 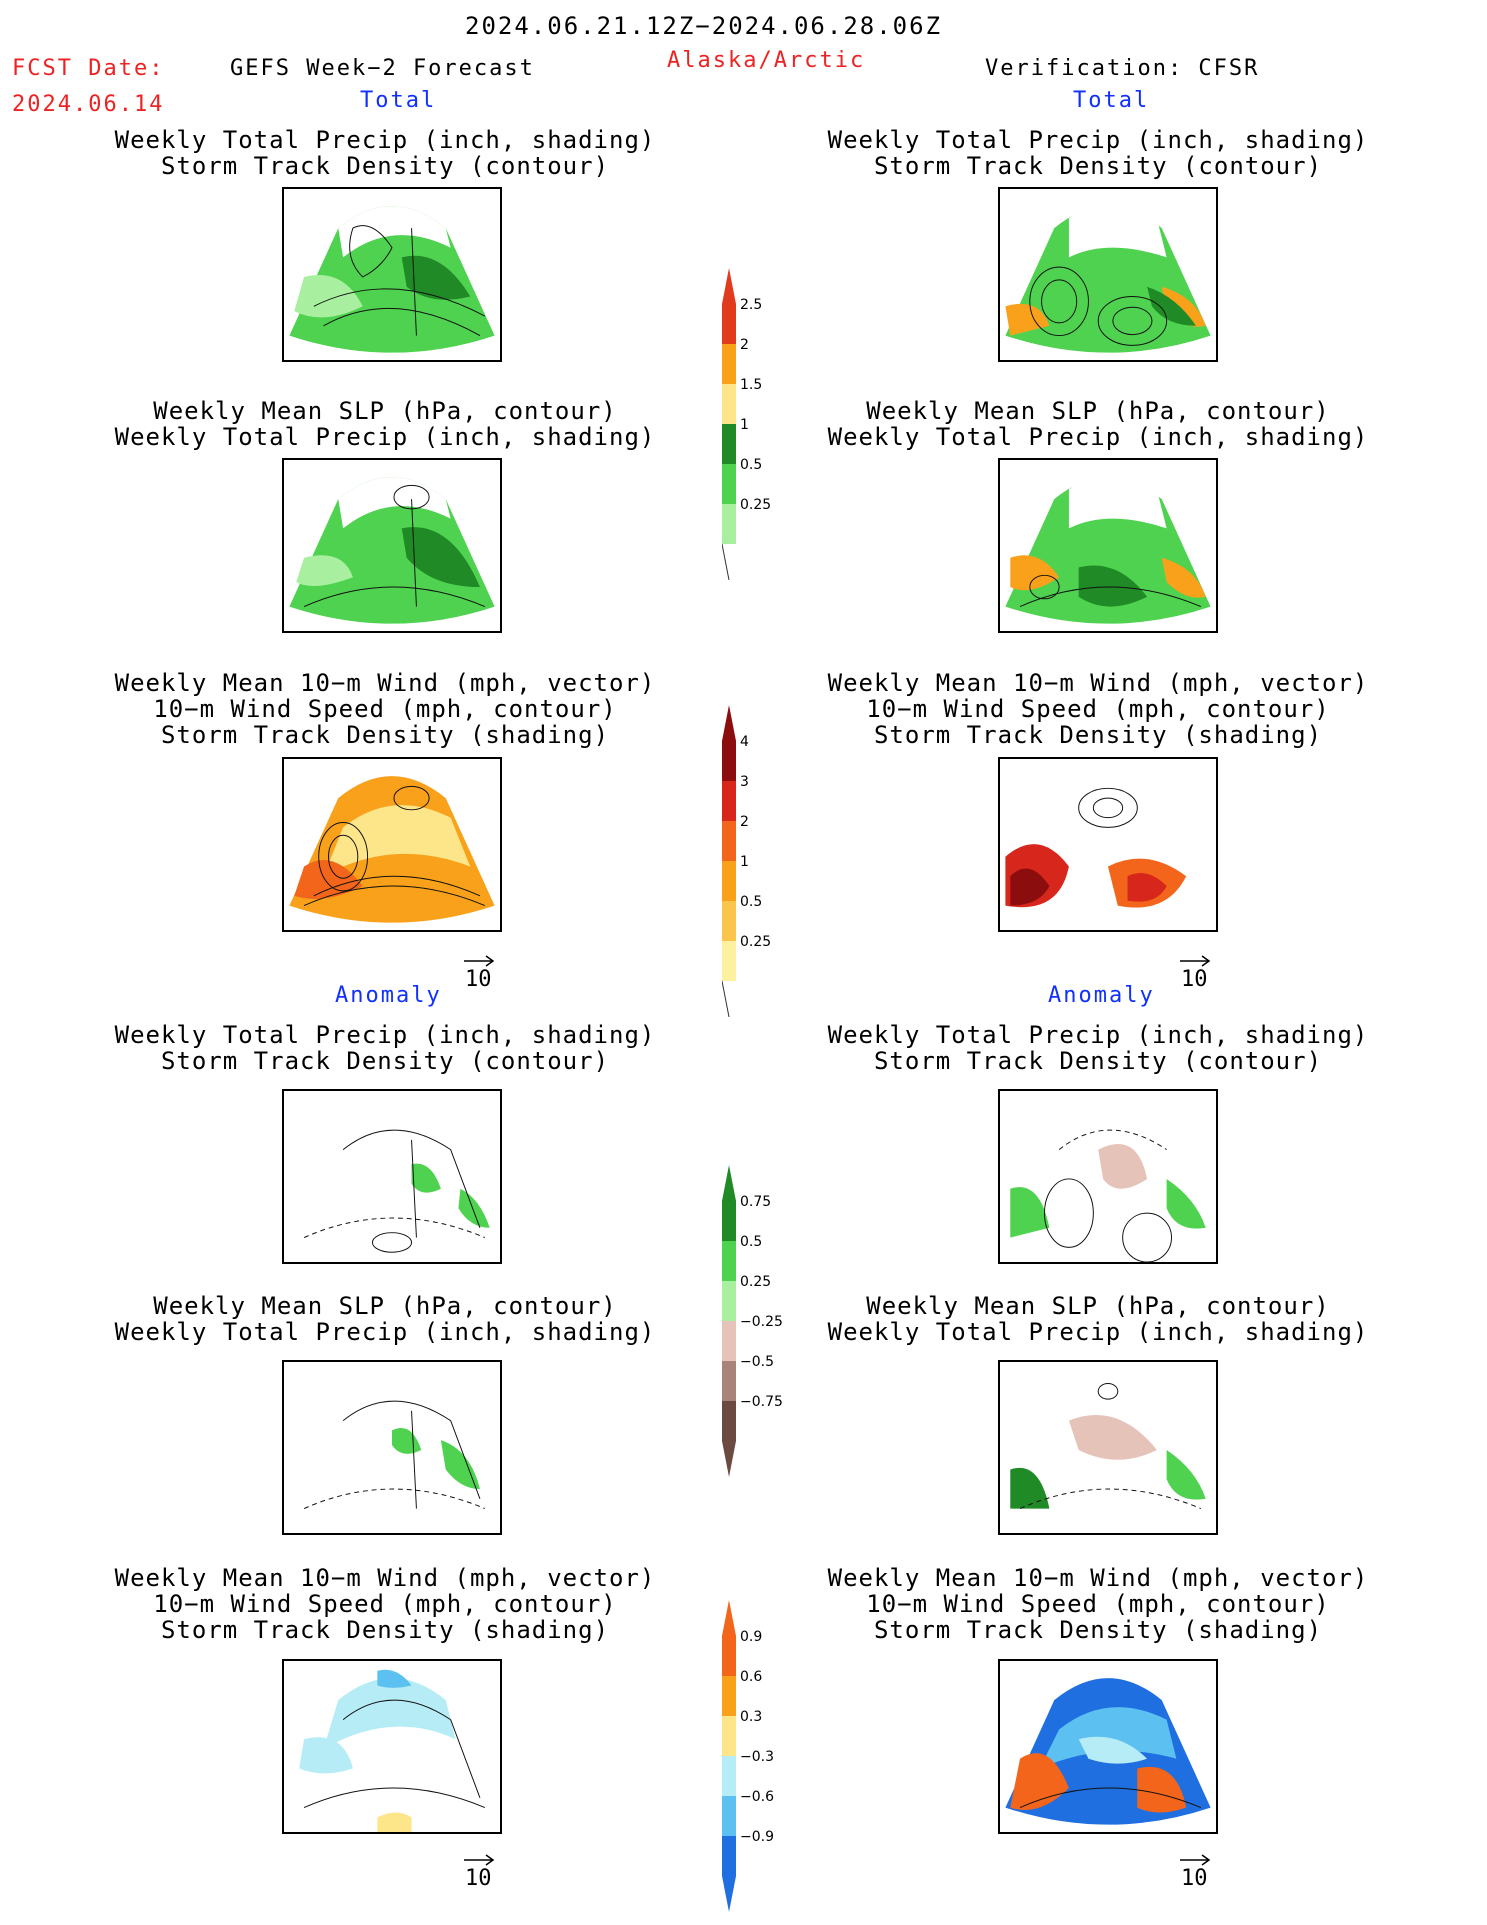 I want to click on colorbar-storm-total: 4 3 2 1 0.5 0.25, so click(x=761, y=863).